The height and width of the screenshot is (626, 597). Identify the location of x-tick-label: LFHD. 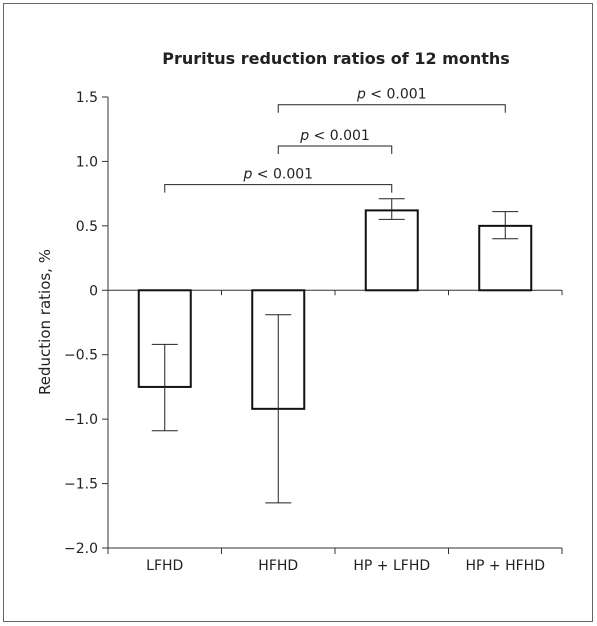
(164, 566).